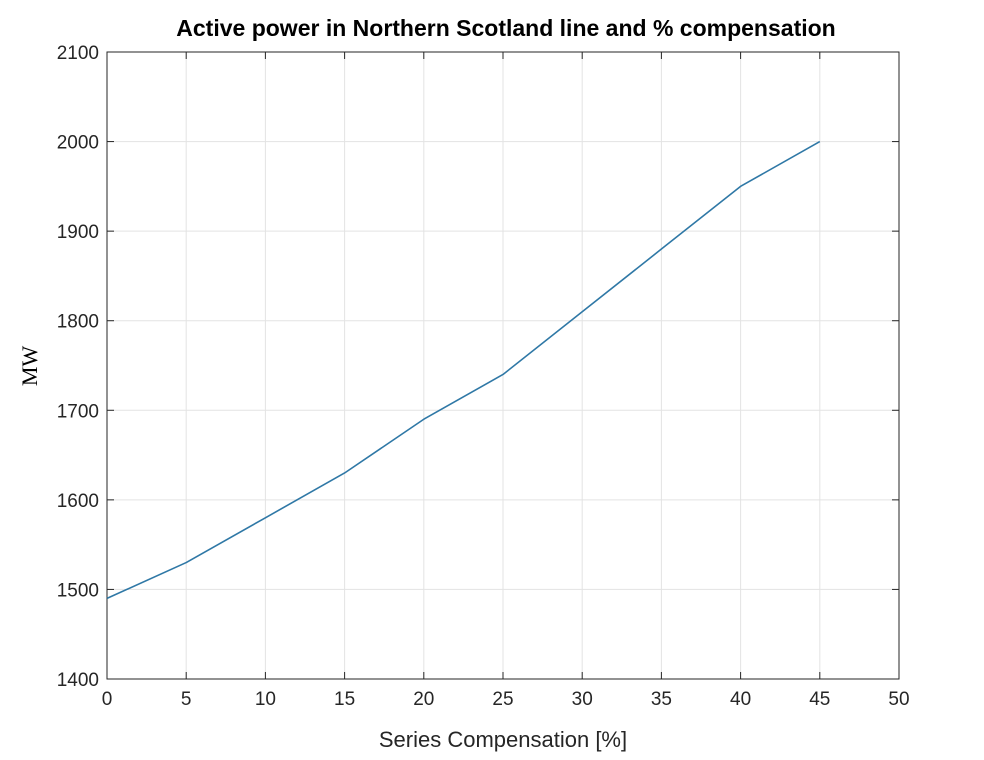 The height and width of the screenshot is (760, 984). Describe the element at coordinates (265, 699) in the screenshot. I see `x-tick-label: 10` at that location.